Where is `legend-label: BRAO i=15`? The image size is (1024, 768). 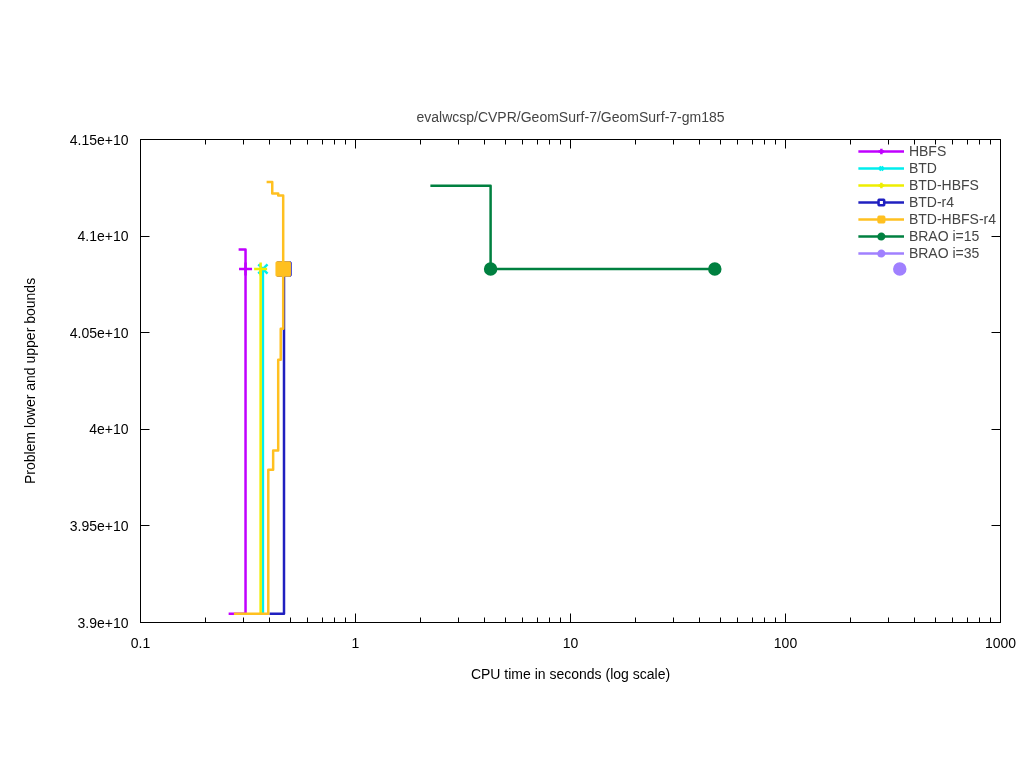
legend-label: BRAO i=15 is located at coordinates (944, 236).